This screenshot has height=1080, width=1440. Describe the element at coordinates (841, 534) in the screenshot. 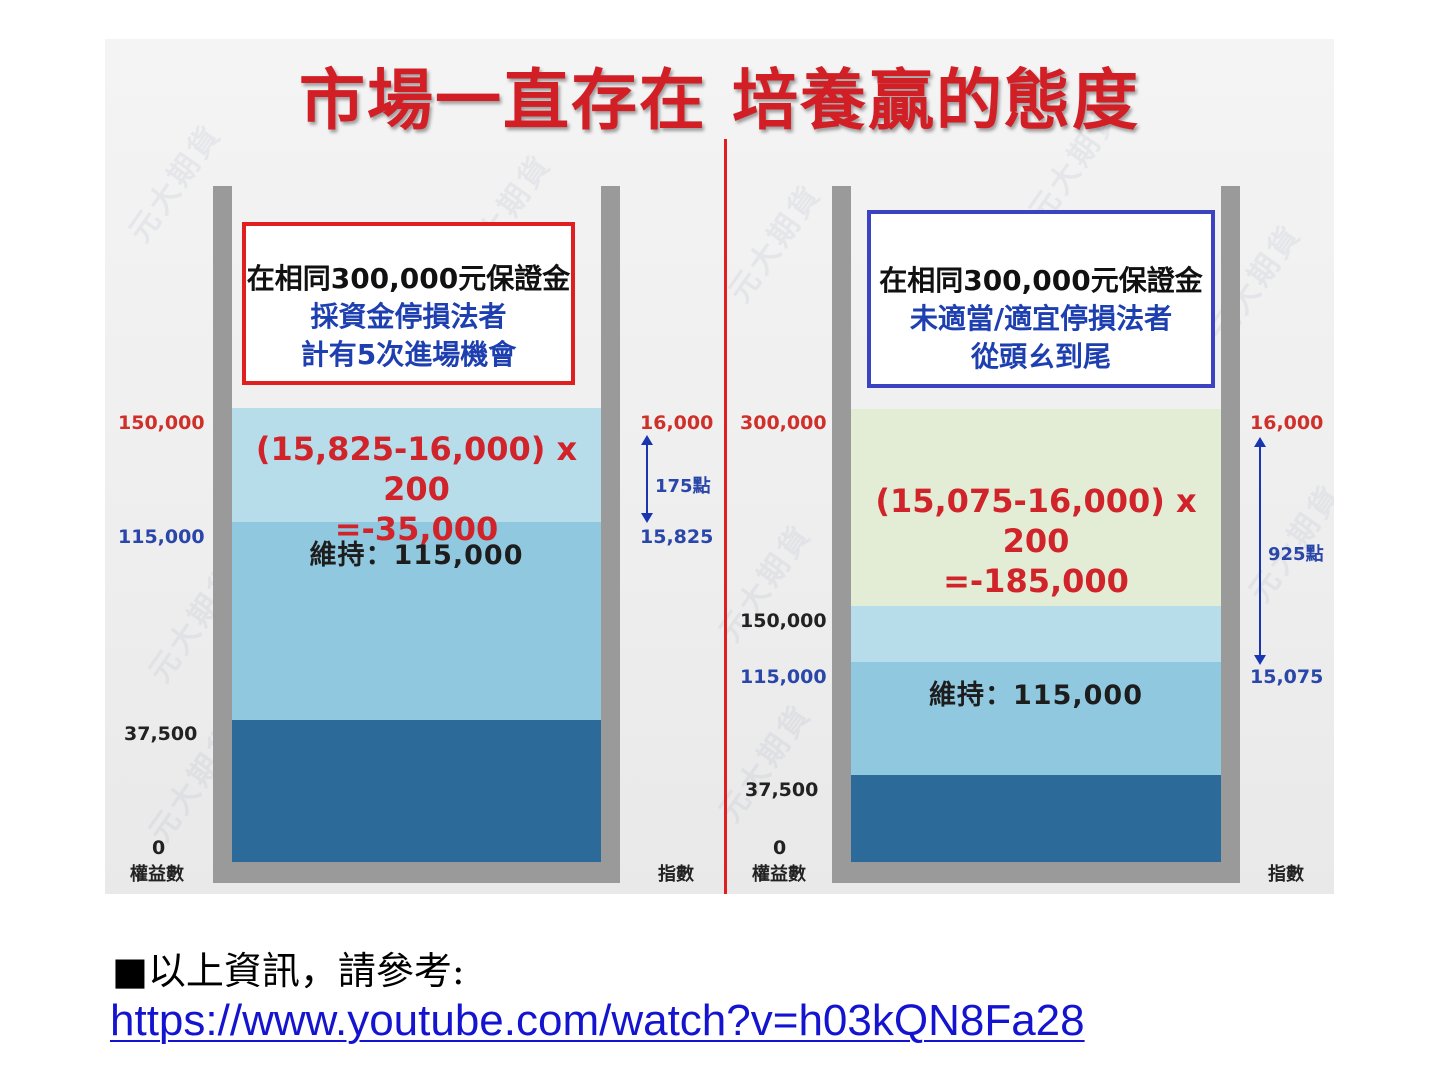

I see `right-tank-wall-left` at that location.